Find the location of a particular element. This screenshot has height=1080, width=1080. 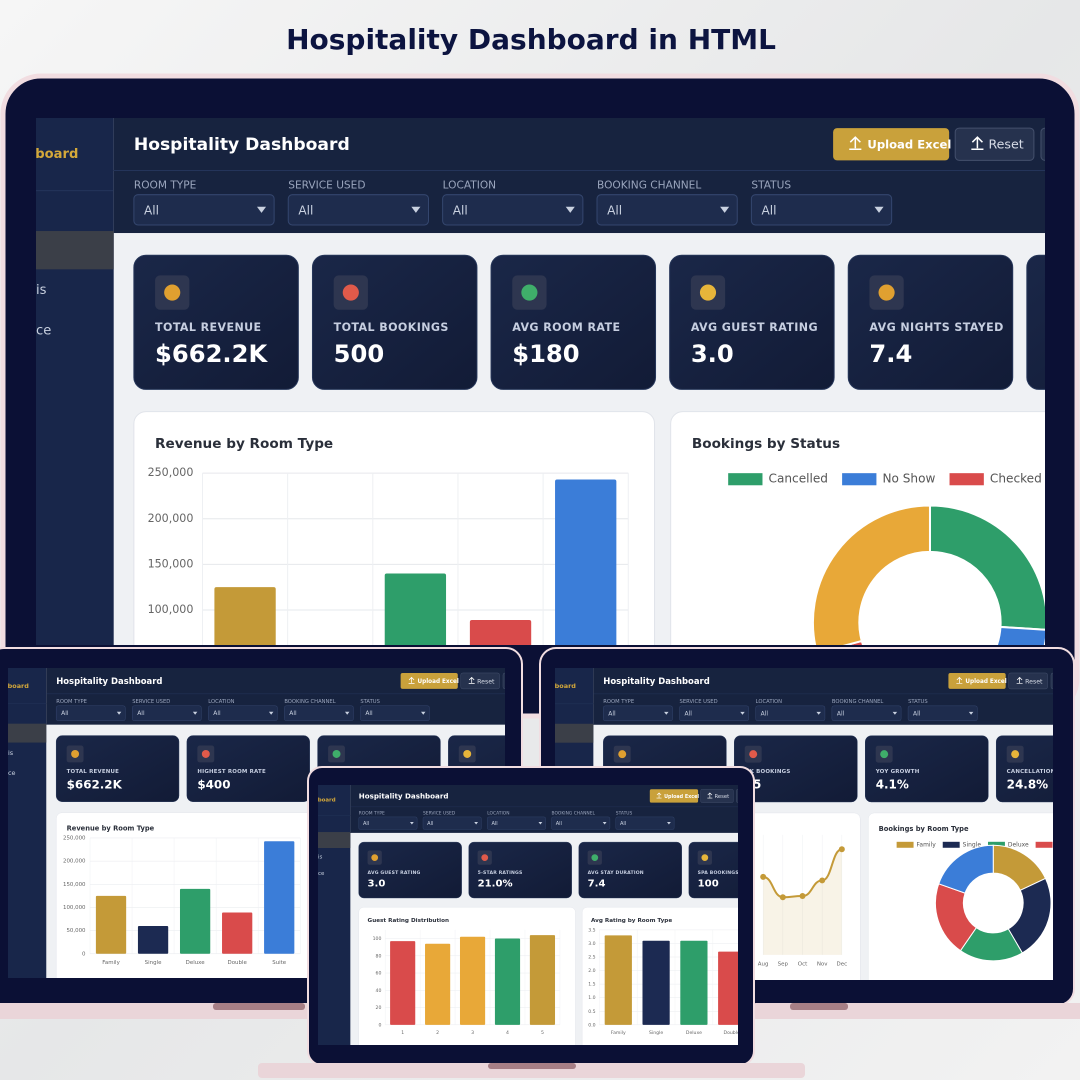

kpi-value: 7.4 is located at coordinates (890, 354).